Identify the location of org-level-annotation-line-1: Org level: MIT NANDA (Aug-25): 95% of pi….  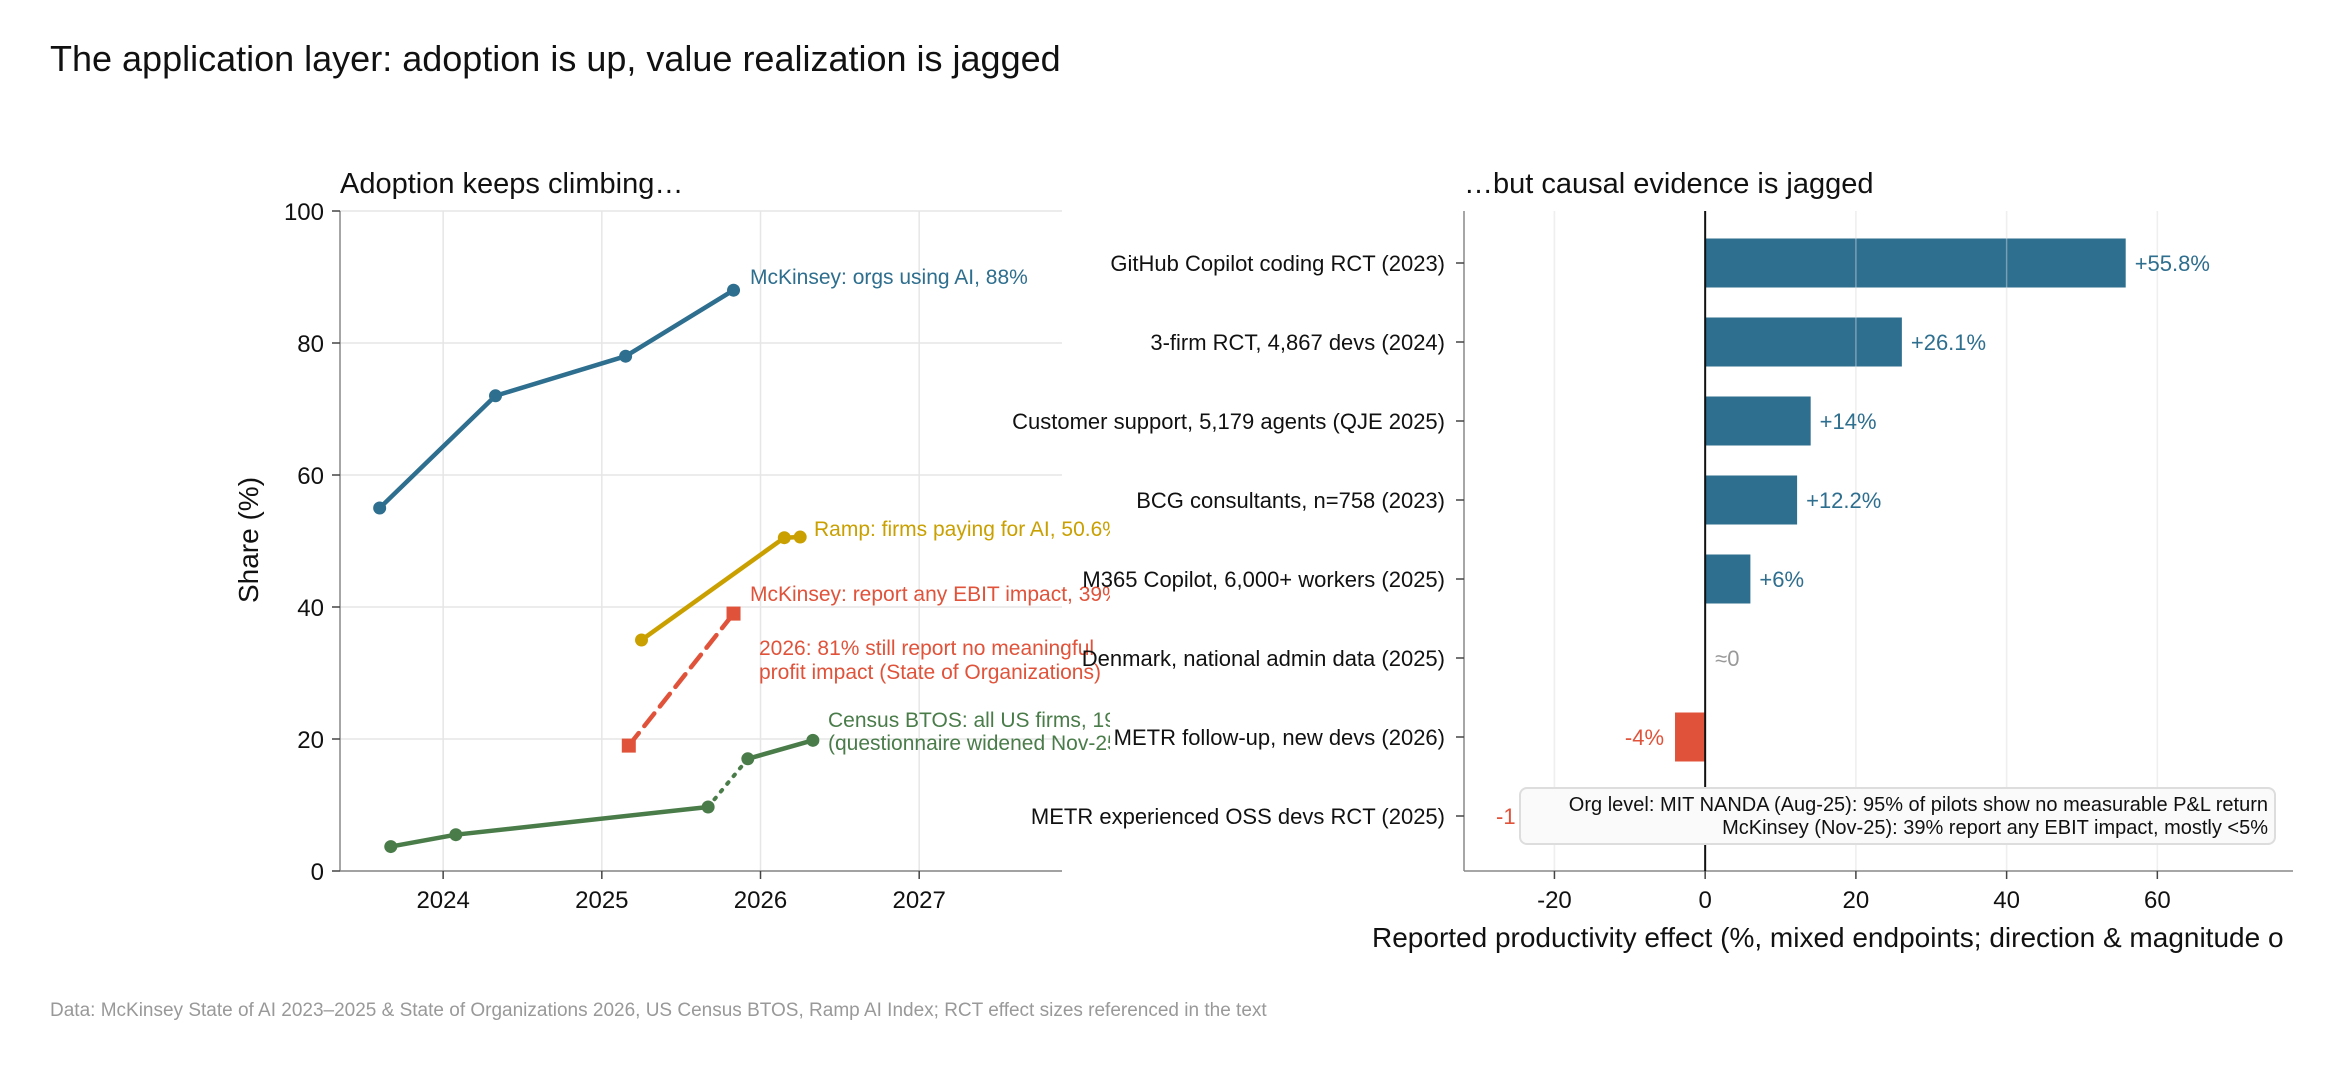
(1918, 805).